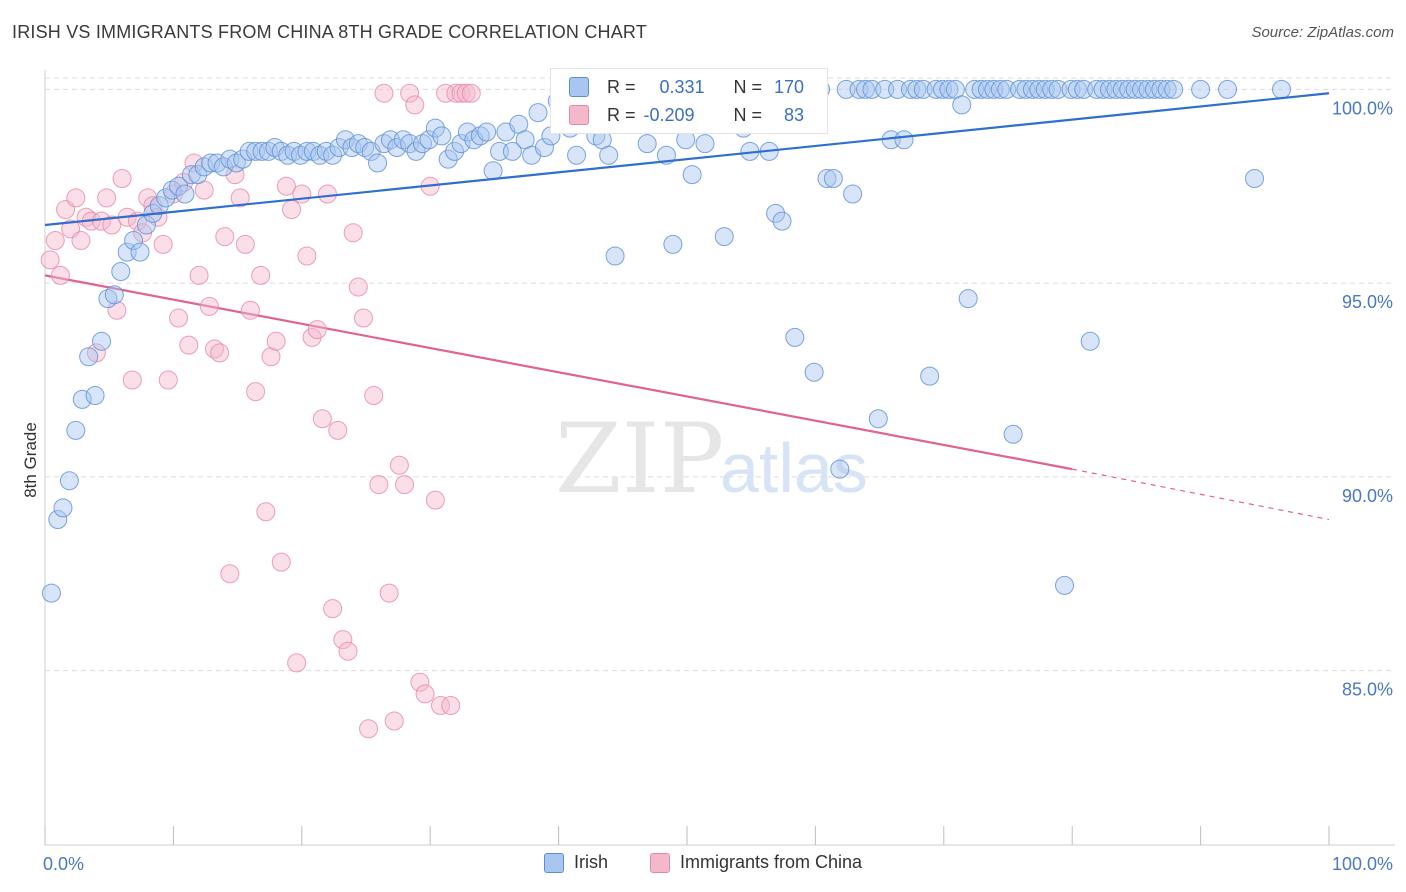  What do you see at coordinates (794, 114) in the screenshot?
I see `legend-n-value-china: 83` at bounding box center [794, 114].